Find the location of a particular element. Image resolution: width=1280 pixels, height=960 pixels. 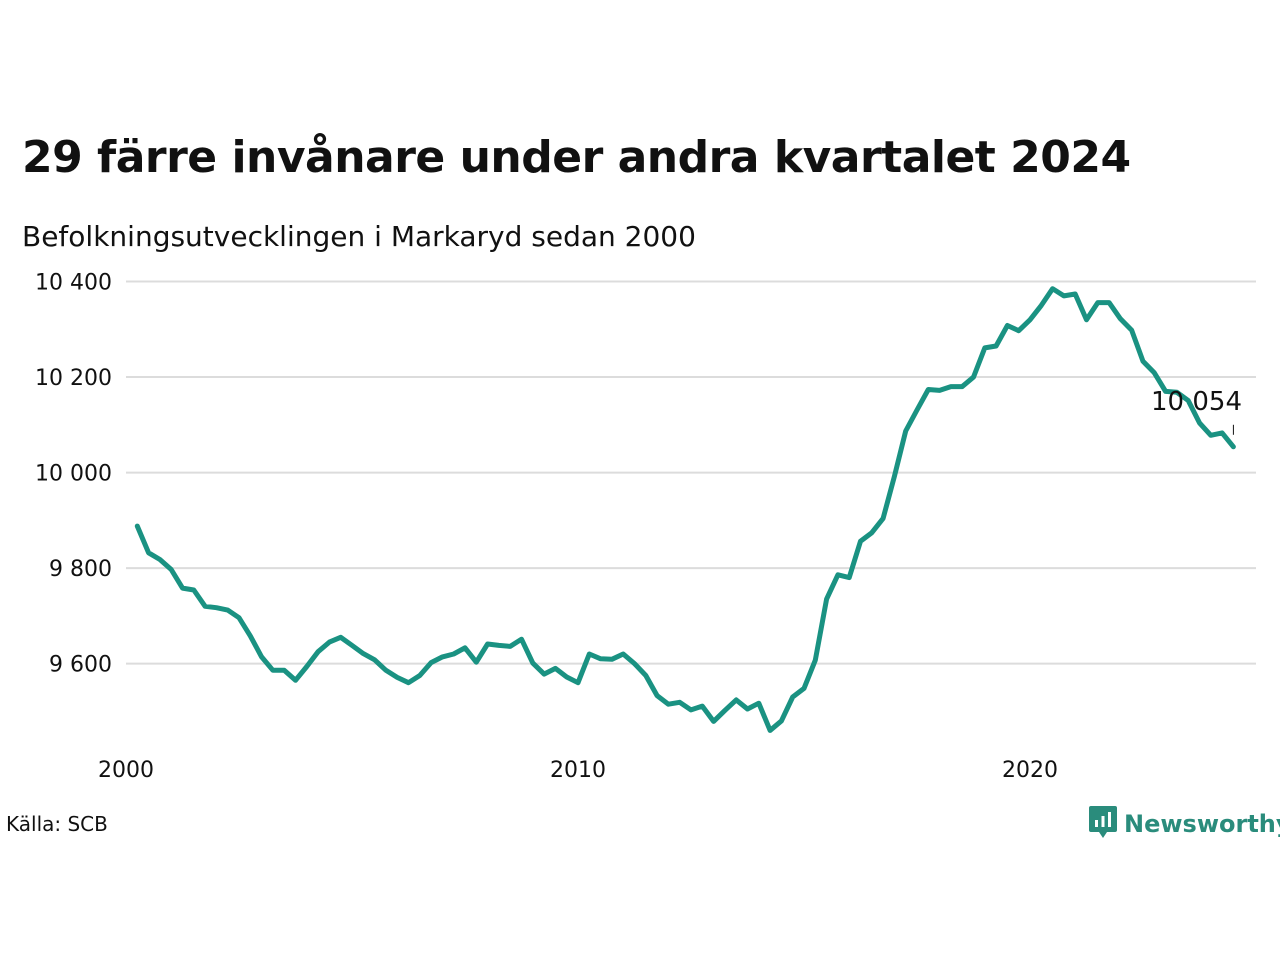

y-tick-label: 9 600 is located at coordinates (80, 665).